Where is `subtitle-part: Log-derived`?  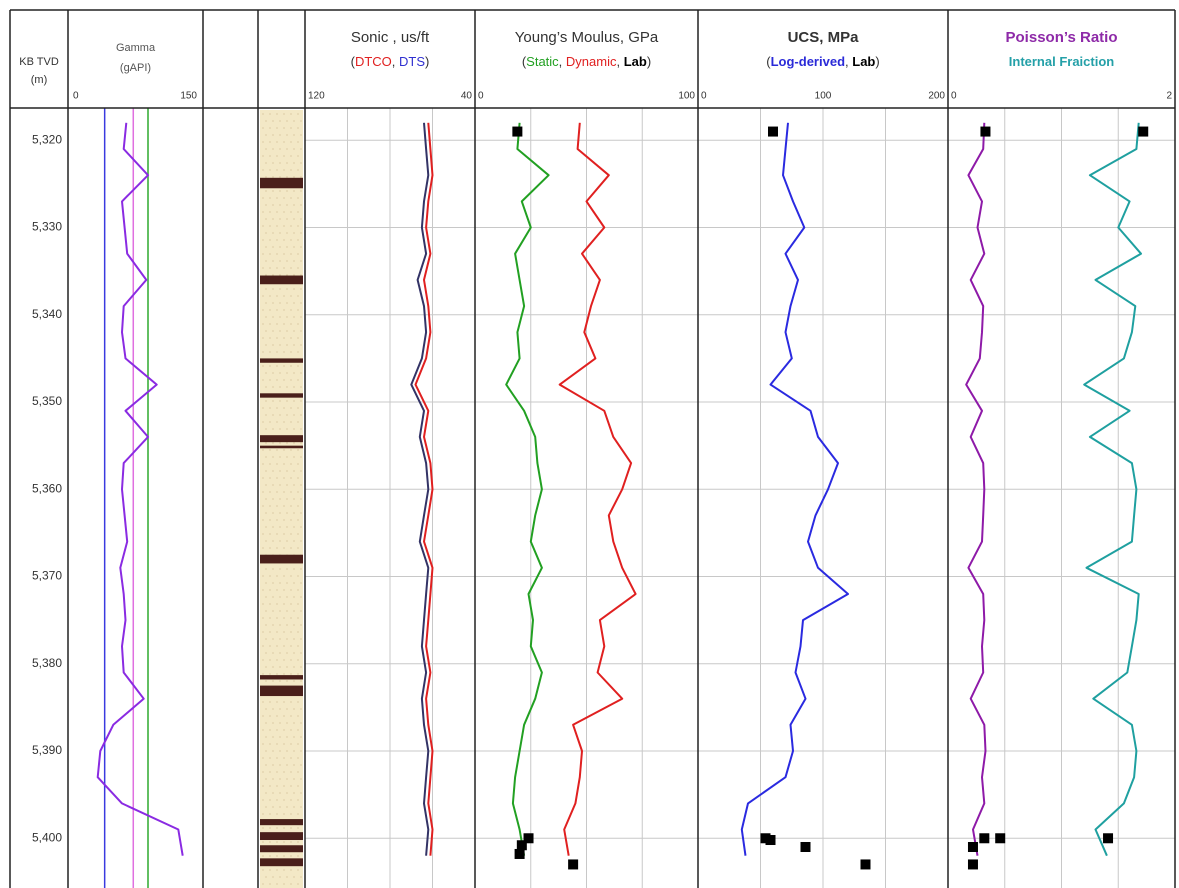
subtitle-part: Log-derived is located at coordinates (808, 61).